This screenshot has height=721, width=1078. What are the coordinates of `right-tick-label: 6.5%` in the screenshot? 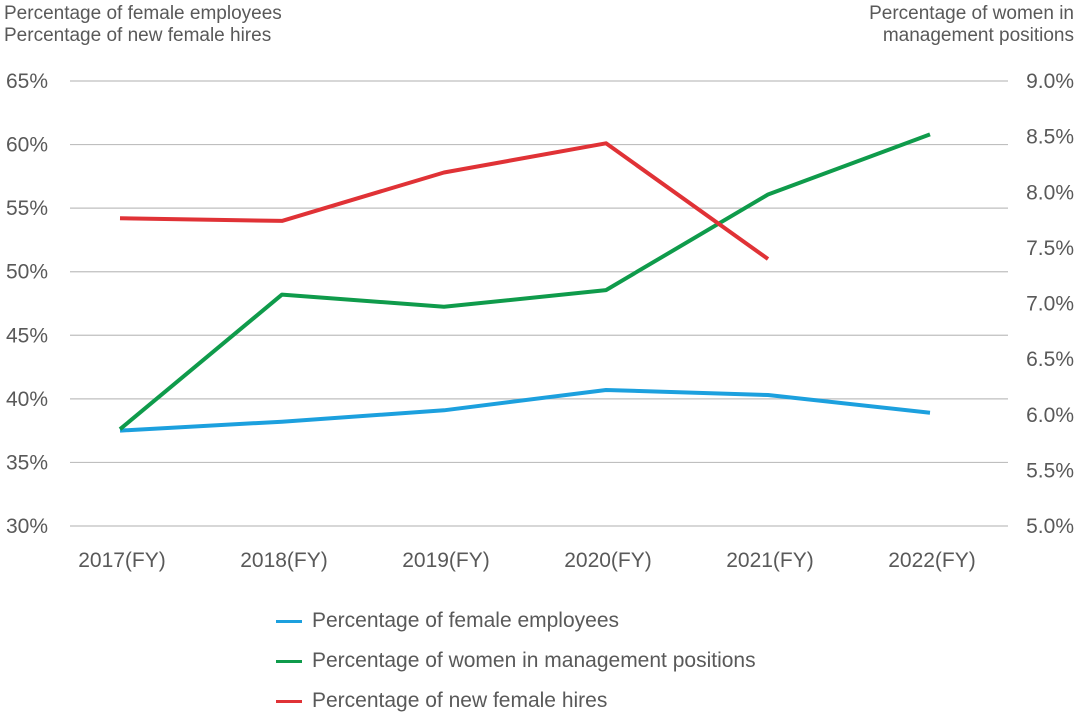 It's located at (1050, 359).